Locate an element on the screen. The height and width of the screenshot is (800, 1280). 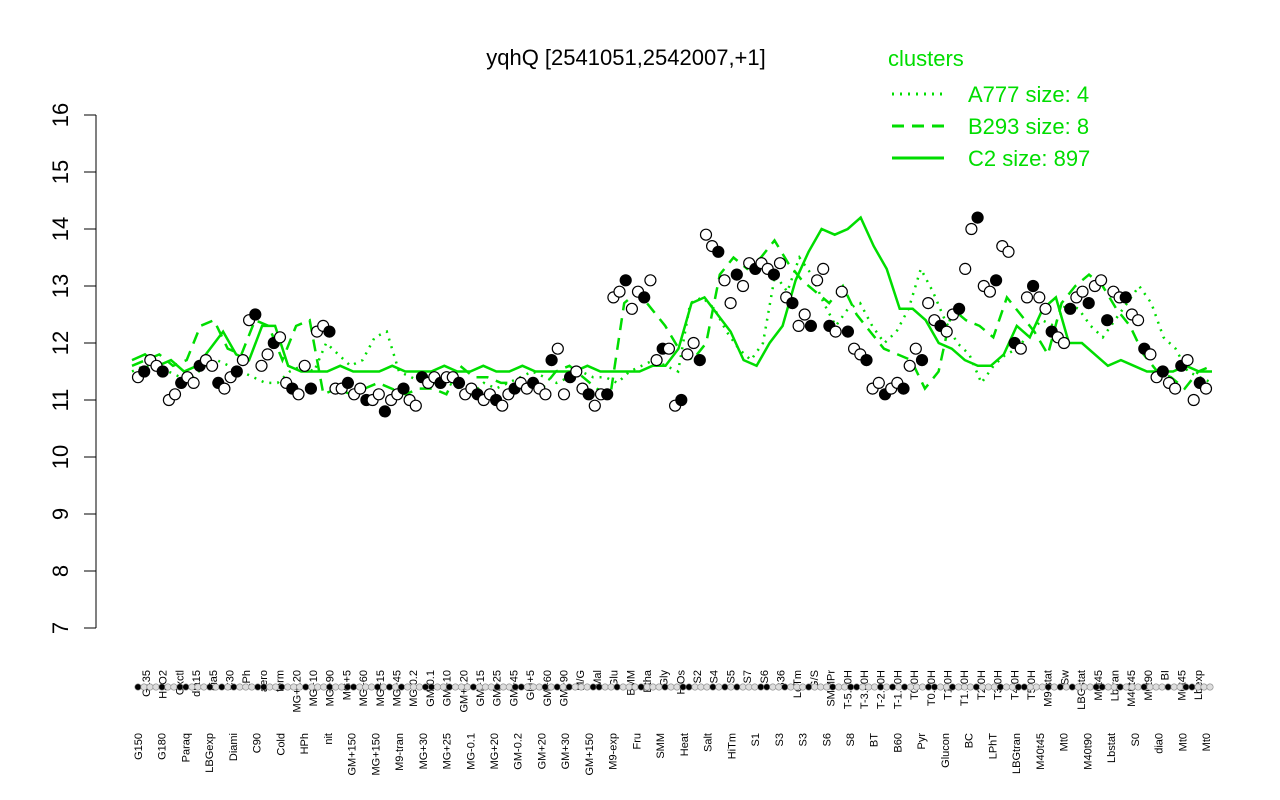
y-tick-label: 9 is located at coordinates (60, 514).